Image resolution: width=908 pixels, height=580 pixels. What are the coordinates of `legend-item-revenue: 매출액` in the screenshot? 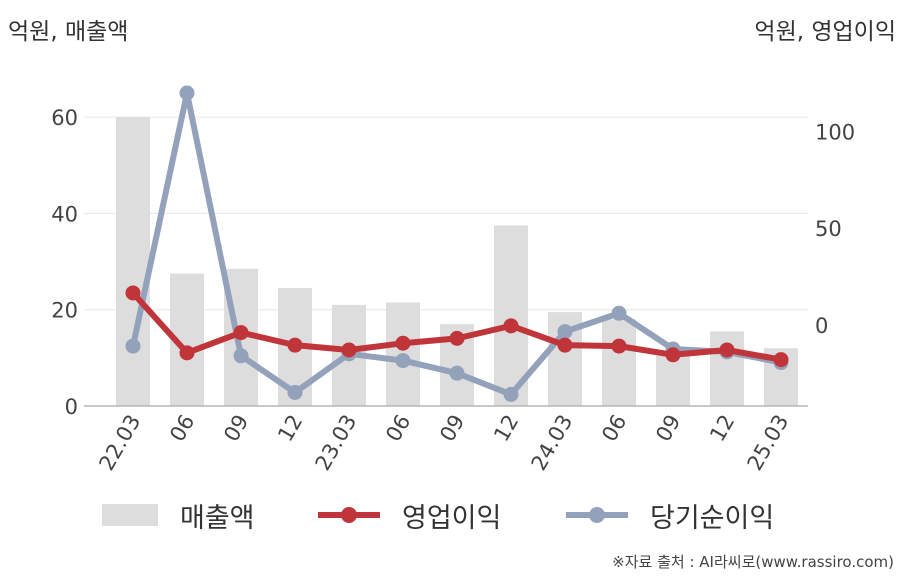 It's located at (178, 515).